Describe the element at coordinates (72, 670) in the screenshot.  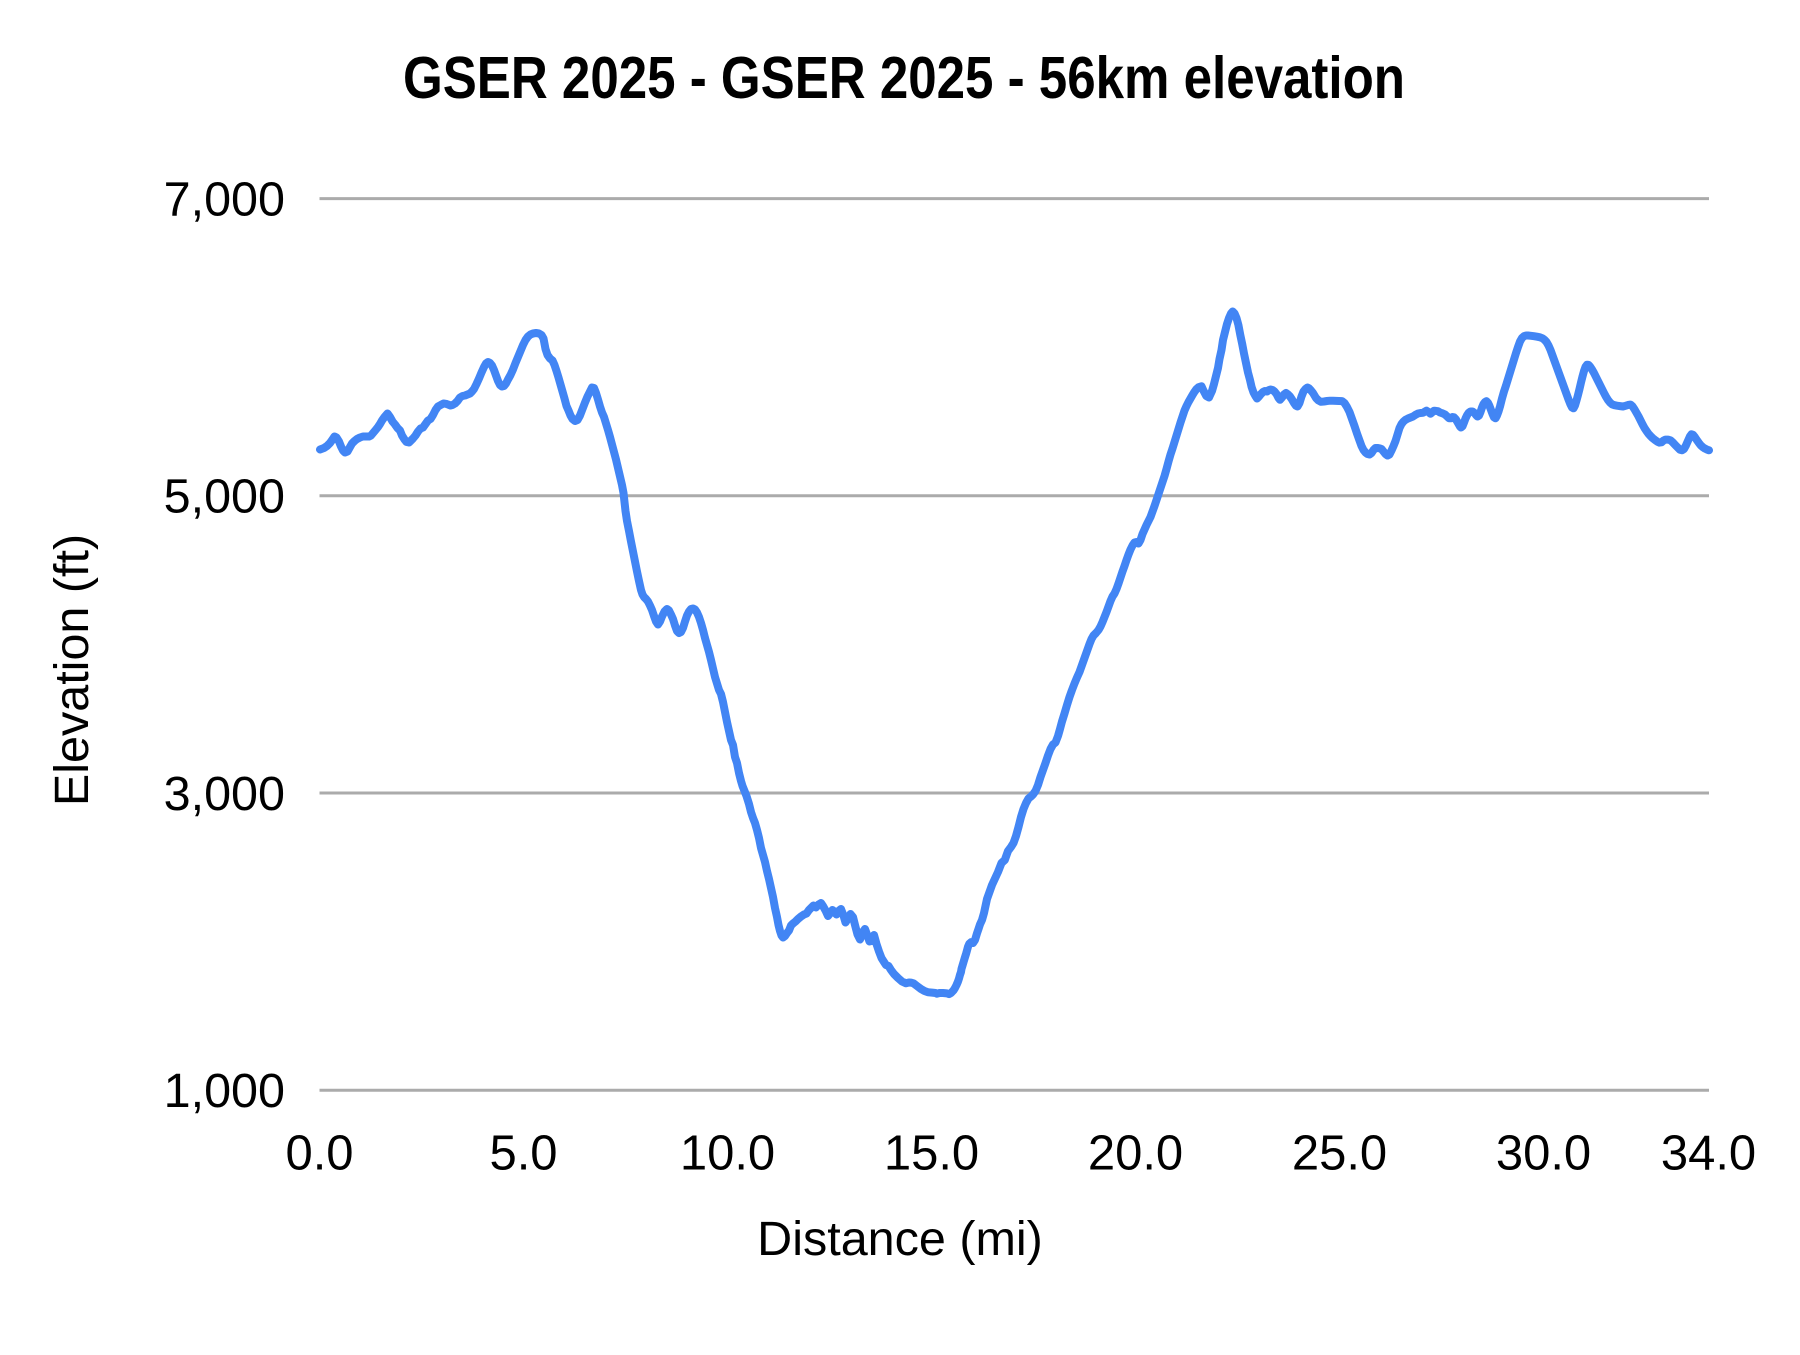
I see `svg-text: Elevation (ft)` at that location.